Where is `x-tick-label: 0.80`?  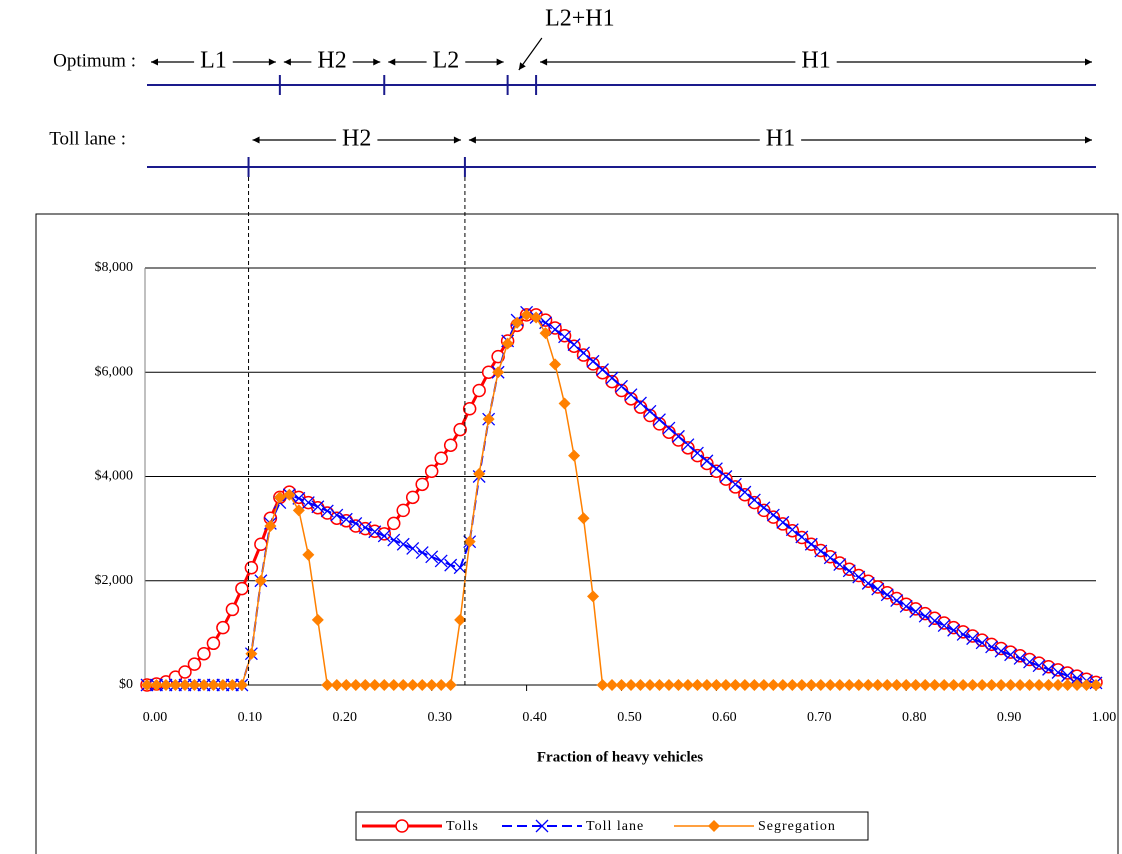
x-tick-label: 0.80 is located at coordinates (914, 717).